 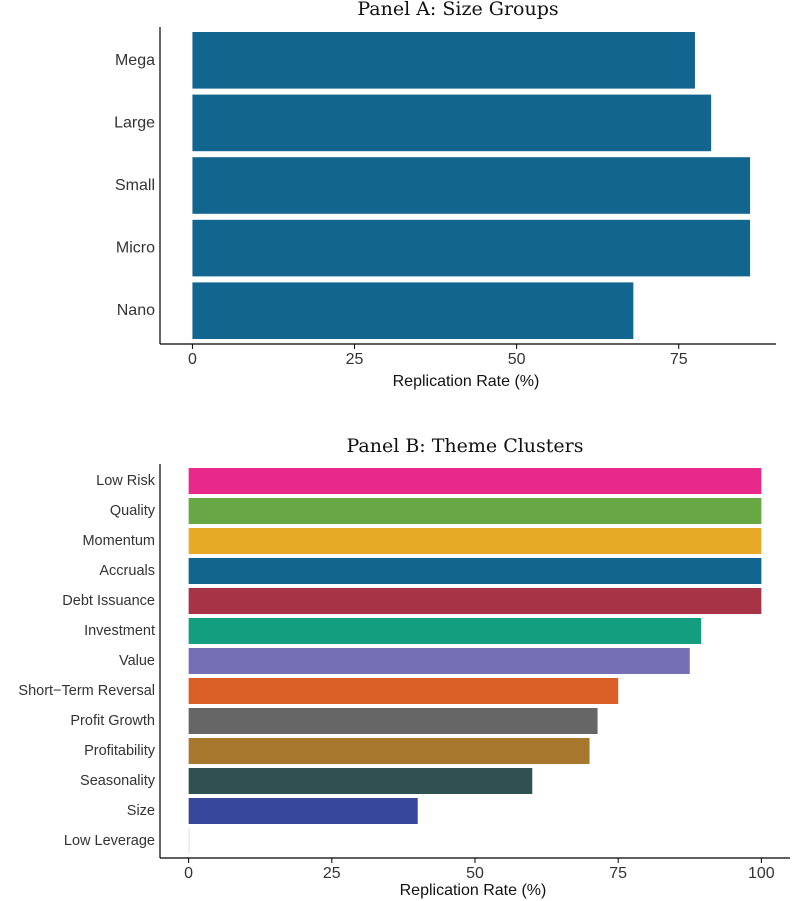 What do you see at coordinates (389, 751) in the screenshot?
I see `bar-profitability` at bounding box center [389, 751].